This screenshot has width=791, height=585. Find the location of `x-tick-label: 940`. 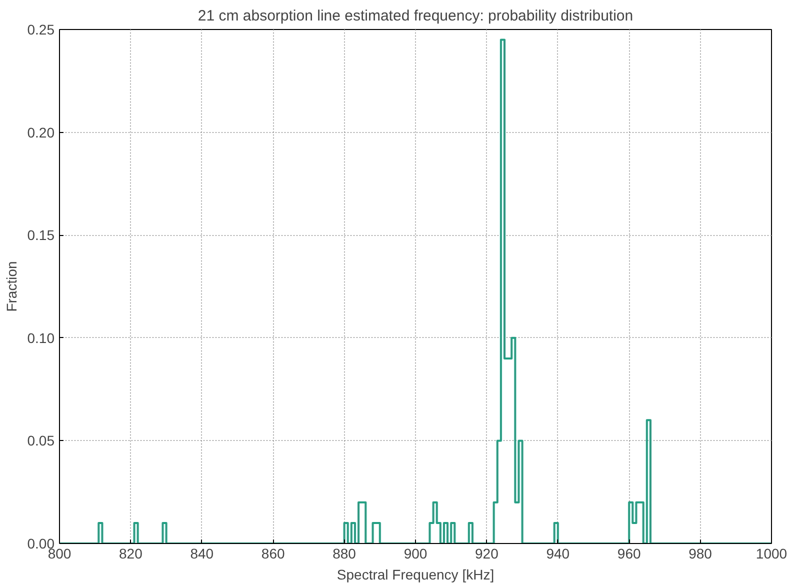

x-tick-label: 940 is located at coordinates (558, 554).